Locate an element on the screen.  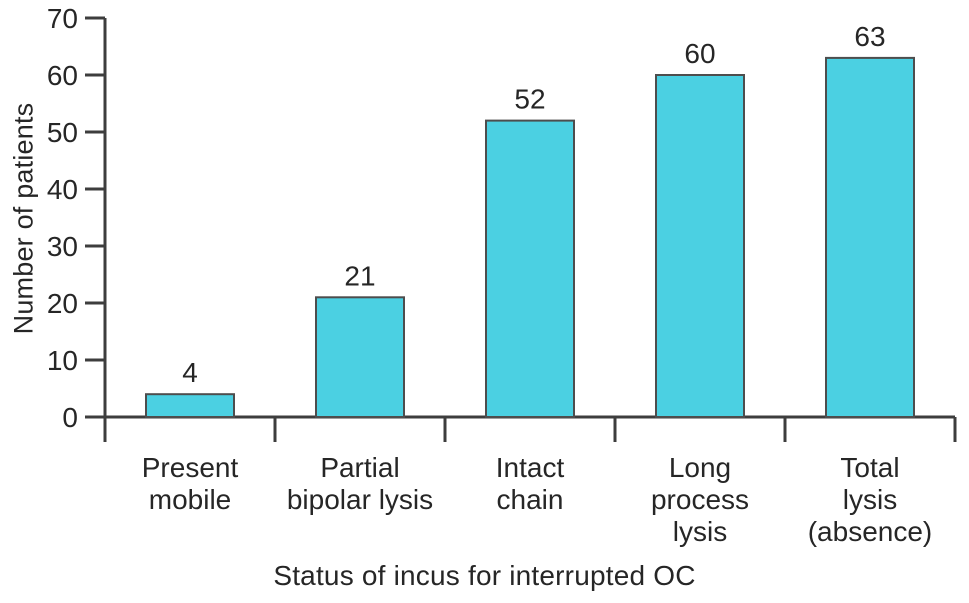
x-category-label-intact-chain: Intact is located at coordinates (530, 467).